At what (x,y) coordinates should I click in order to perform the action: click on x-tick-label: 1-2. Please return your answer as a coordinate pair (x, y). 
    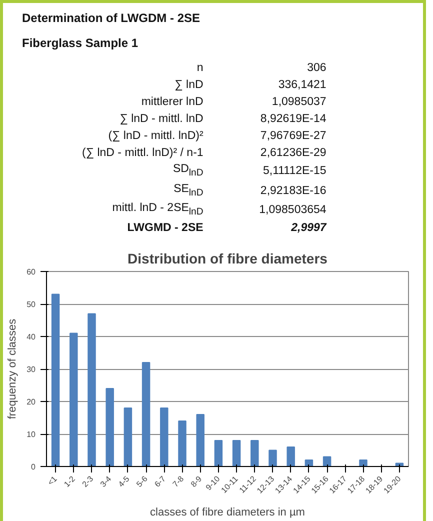
    Looking at the image, I should click on (70, 481).